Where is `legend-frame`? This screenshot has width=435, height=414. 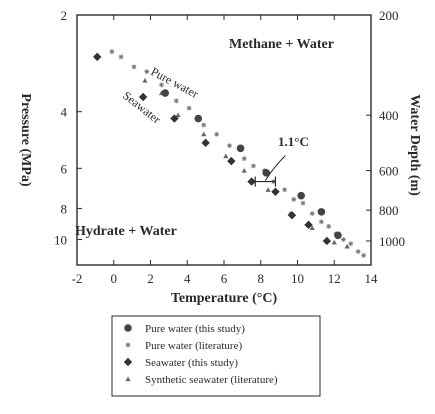 legend-frame is located at coordinates (216, 356).